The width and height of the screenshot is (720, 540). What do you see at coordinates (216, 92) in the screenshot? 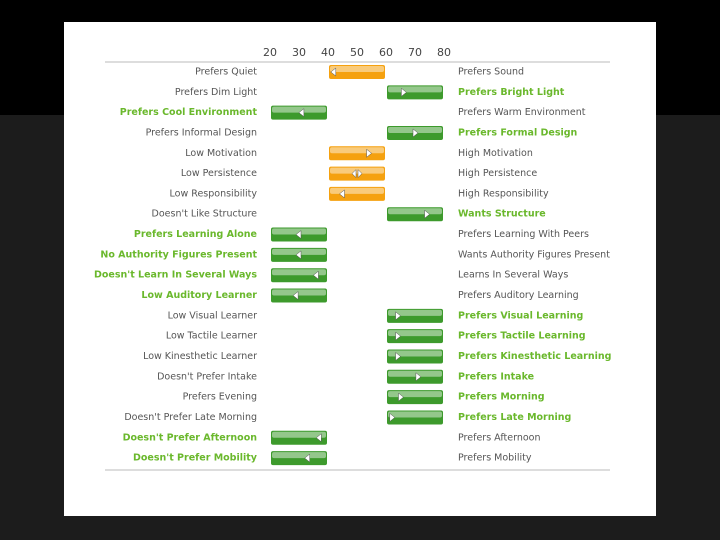
I see `left-label: Prefers Dim Light` at bounding box center [216, 92].